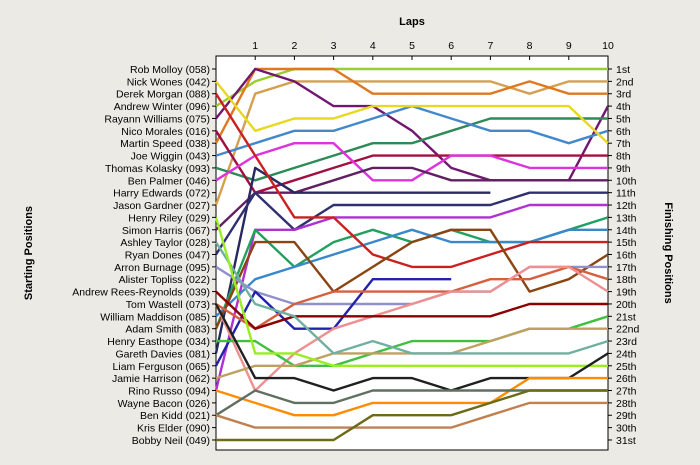 This screenshot has width=700, height=465. I want to click on finishing-position-label: 31st, so click(626, 441).